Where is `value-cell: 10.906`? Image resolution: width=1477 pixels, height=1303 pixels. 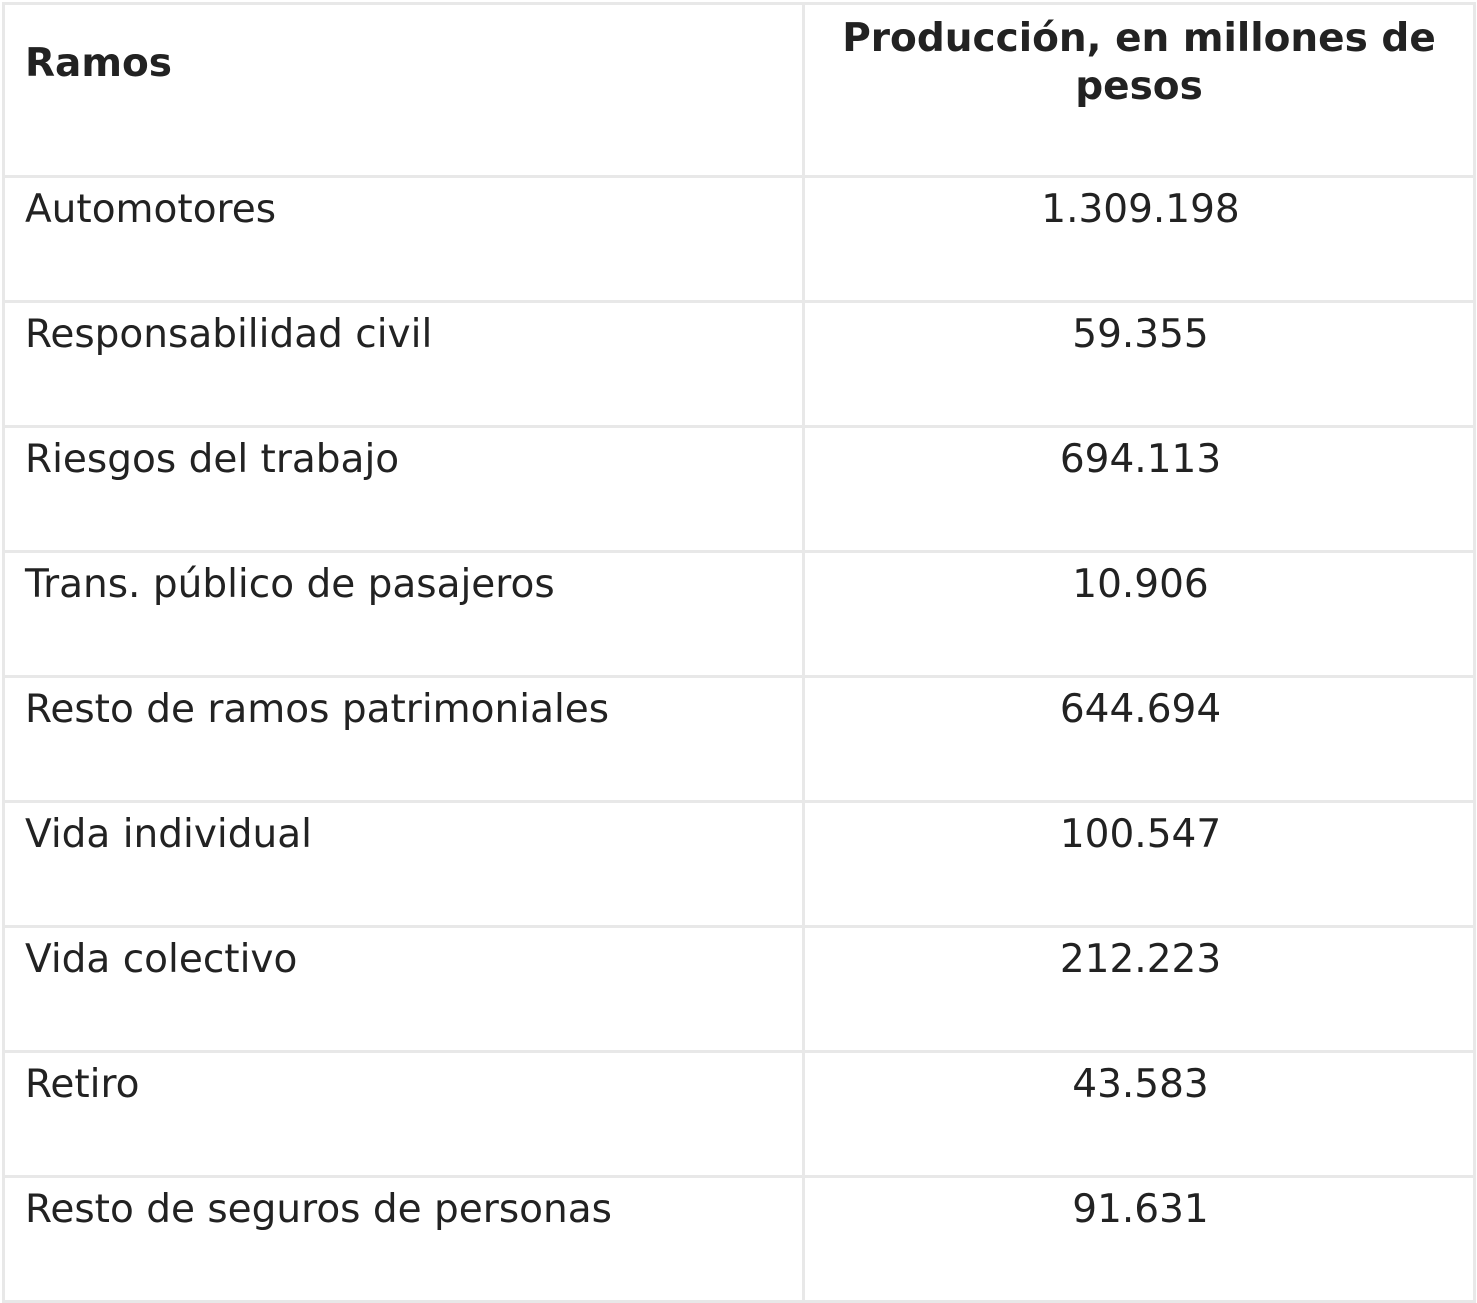
value-cell: 10.906 is located at coordinates (1139, 614).